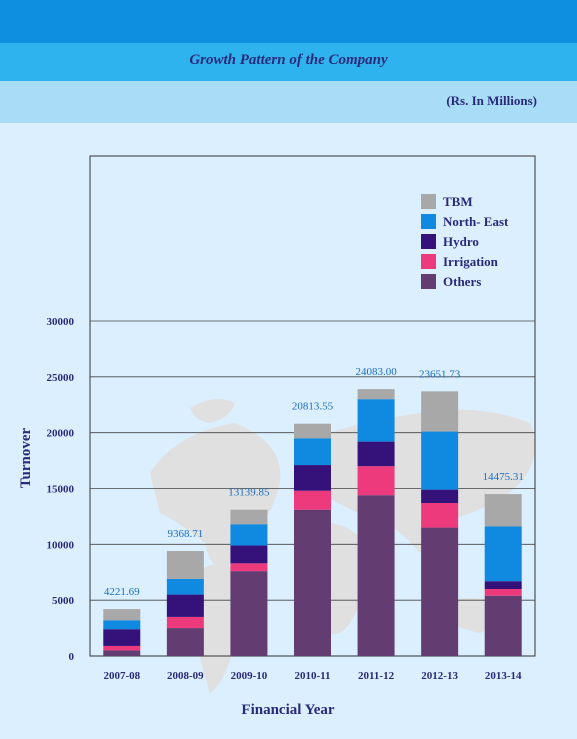 The height and width of the screenshot is (739, 577). I want to click on legend-label: Hydro, so click(461, 241).